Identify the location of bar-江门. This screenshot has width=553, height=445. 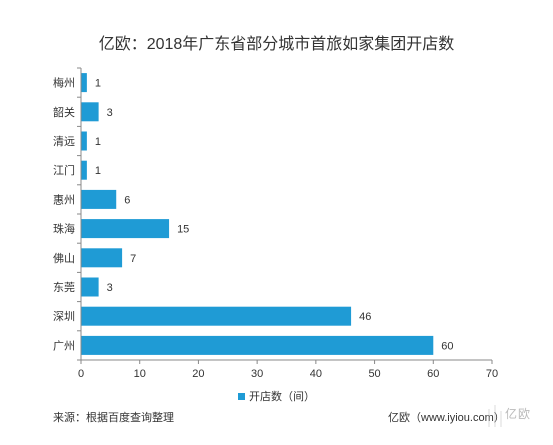
(84, 170).